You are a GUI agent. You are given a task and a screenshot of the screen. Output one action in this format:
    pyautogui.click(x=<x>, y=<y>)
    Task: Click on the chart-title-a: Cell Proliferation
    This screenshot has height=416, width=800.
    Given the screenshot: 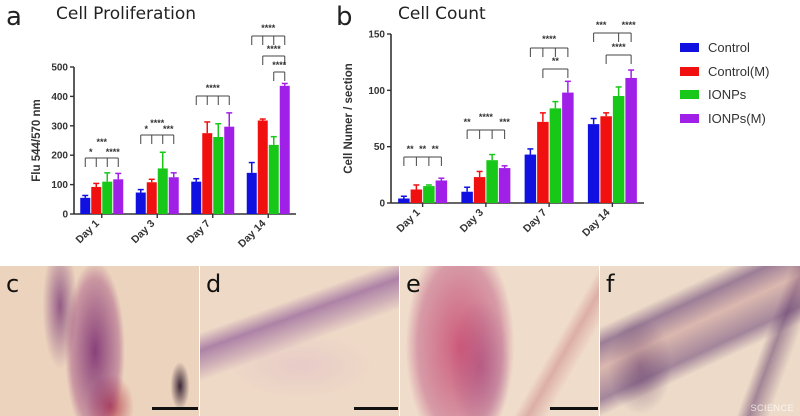 What is the action you would take?
    pyautogui.click(x=126, y=14)
    